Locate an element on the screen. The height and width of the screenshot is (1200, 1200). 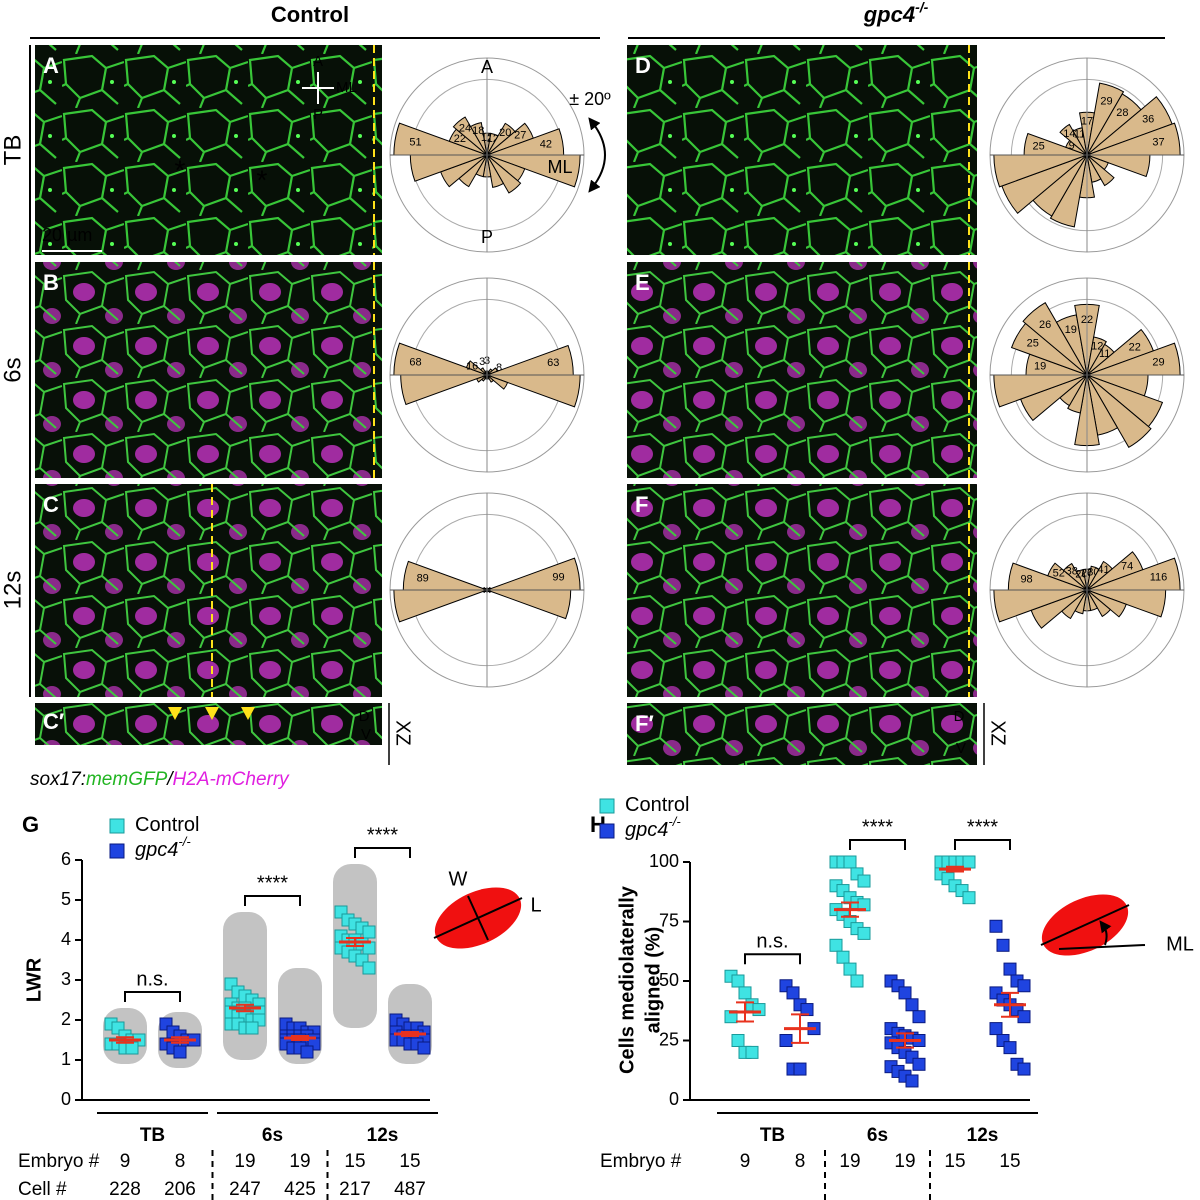
caption-part: H2A-mCherry is located at coordinates (232, 779).